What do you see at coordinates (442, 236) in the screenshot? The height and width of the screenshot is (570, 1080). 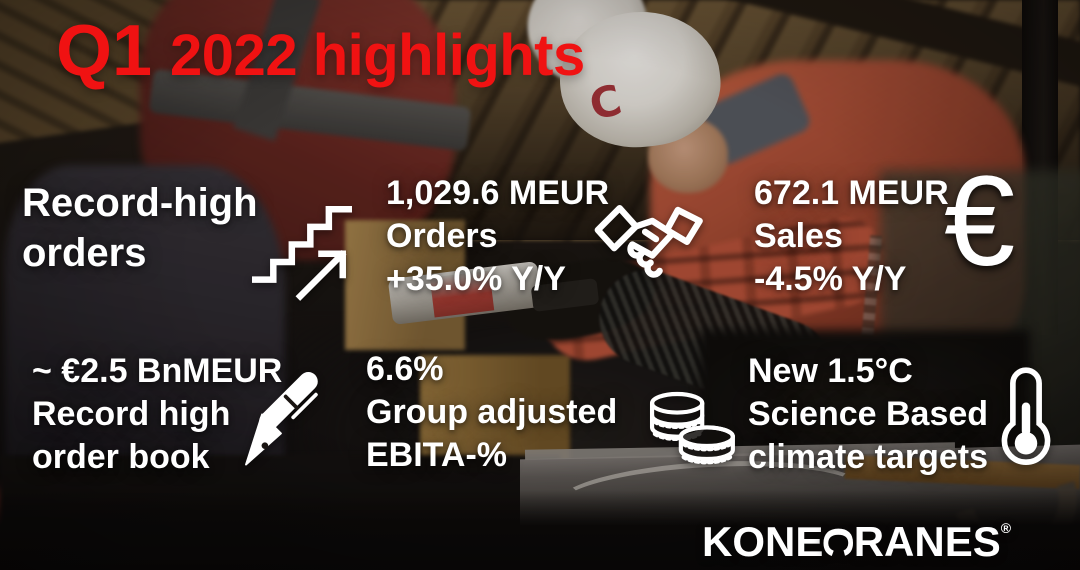 I see `stat-orders-label: Orders` at bounding box center [442, 236].